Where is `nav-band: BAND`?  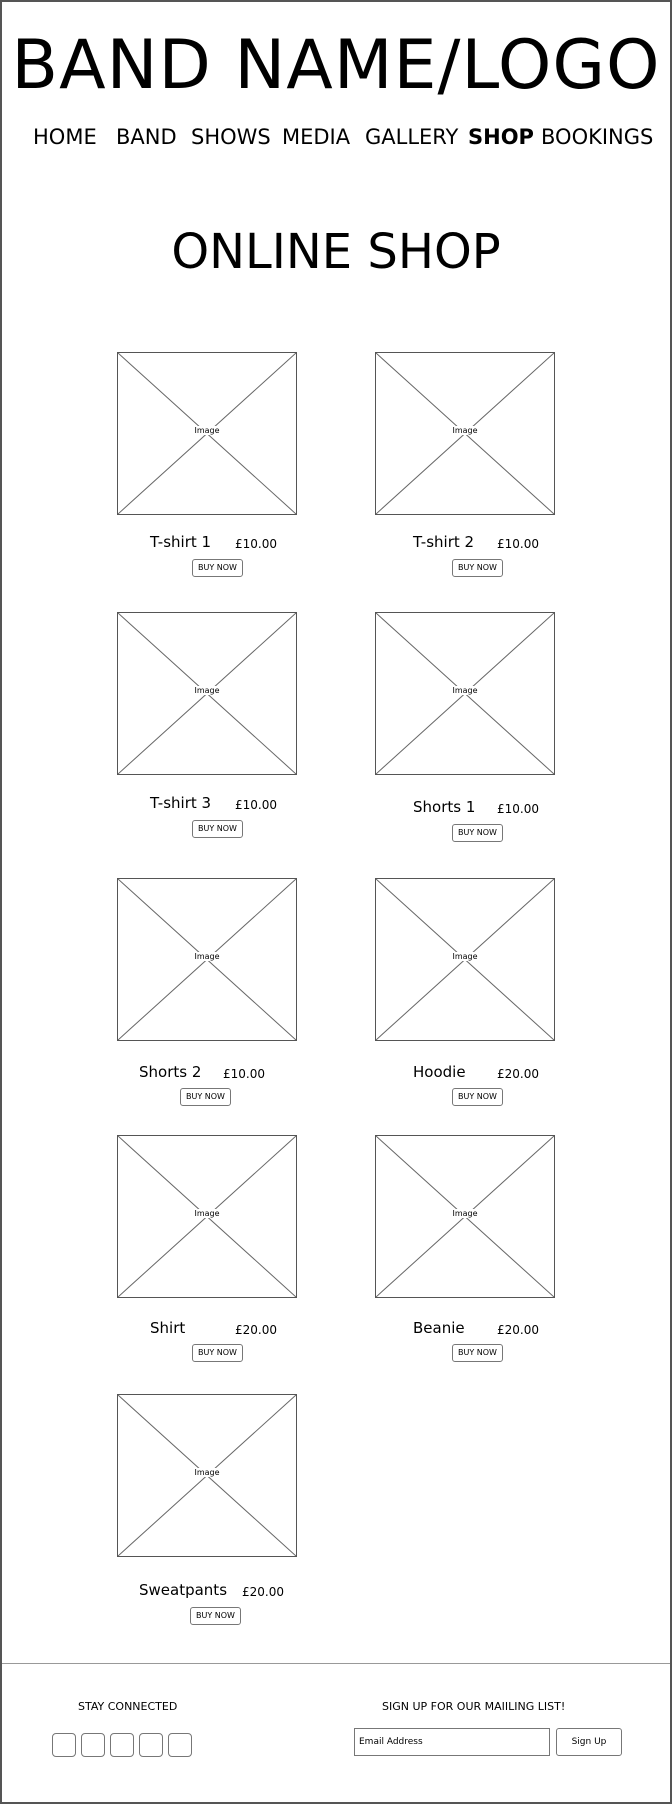 nav-band: BAND is located at coordinates (146, 137).